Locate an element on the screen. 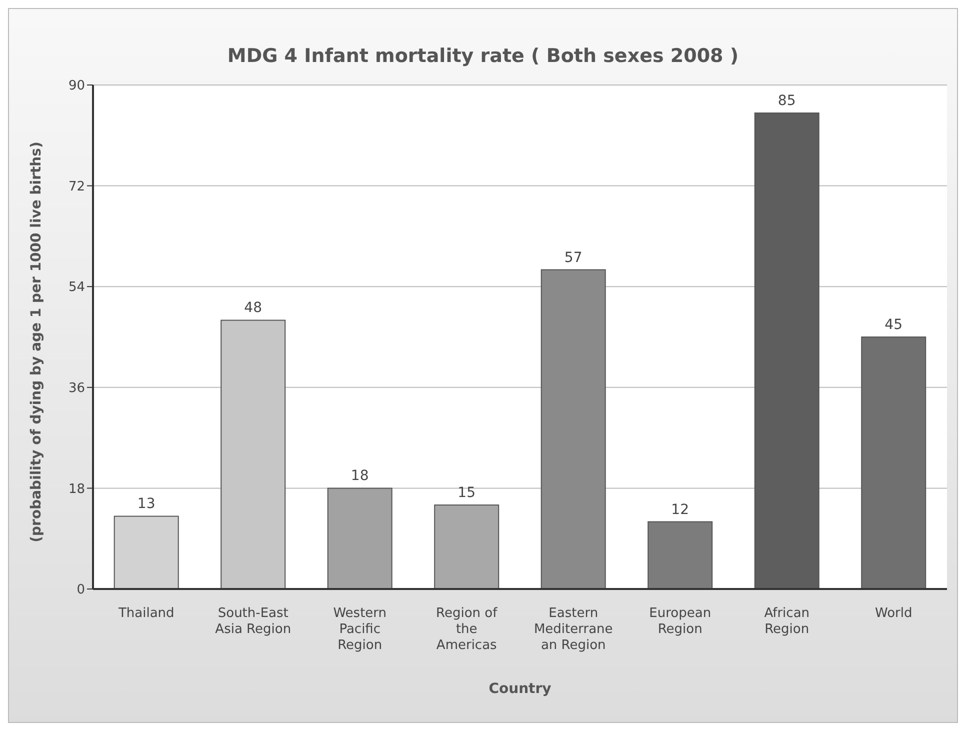 The image size is (964, 729). data-label: 48 is located at coordinates (253, 308).